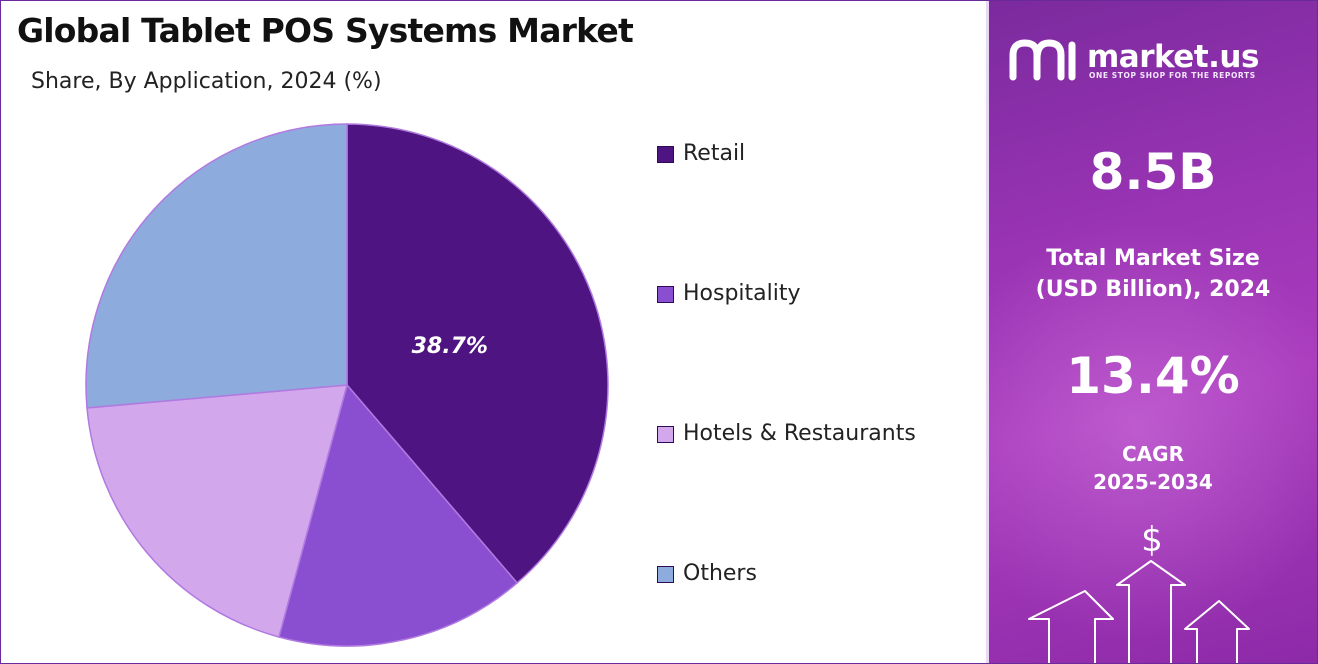 Image resolution: width=1318 pixels, height=664 pixels. What do you see at coordinates (720, 573) in the screenshot?
I see `legend-label-others: Others` at bounding box center [720, 573].